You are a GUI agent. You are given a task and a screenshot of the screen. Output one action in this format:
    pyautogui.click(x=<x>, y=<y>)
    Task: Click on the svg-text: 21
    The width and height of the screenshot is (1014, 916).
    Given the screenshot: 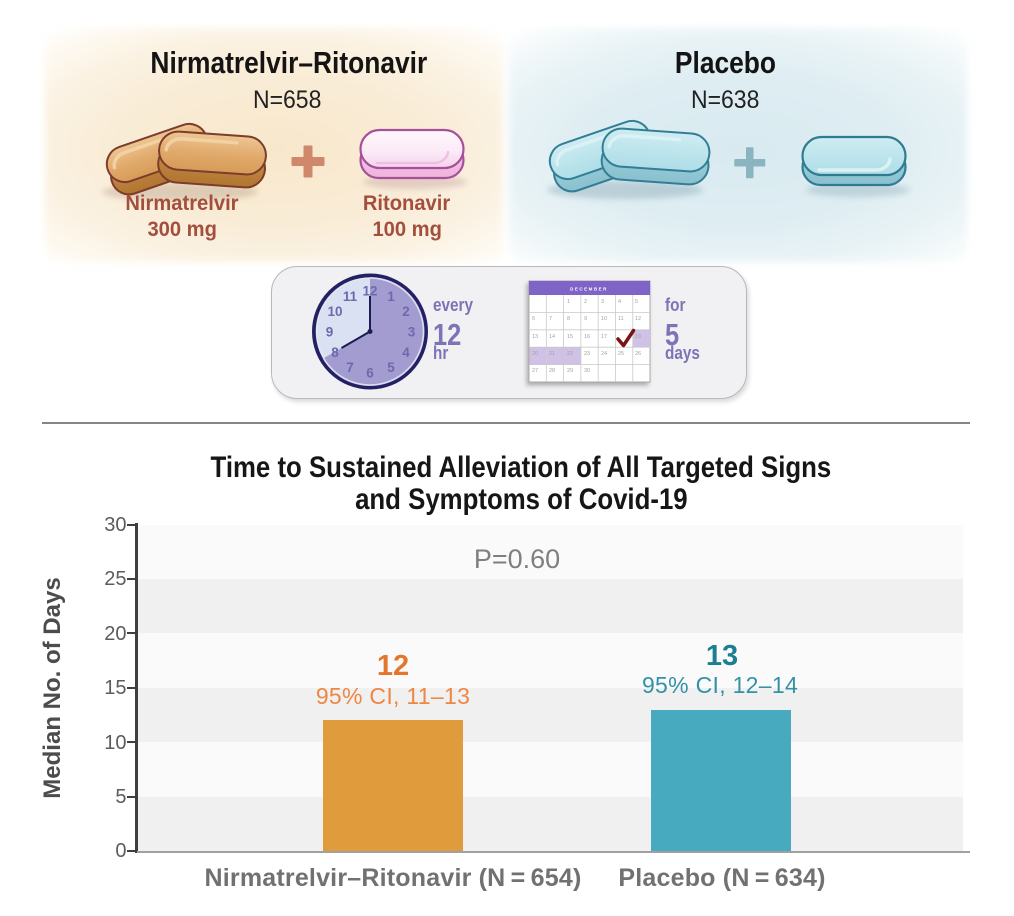 What is the action you would take?
    pyautogui.click(x=552, y=354)
    